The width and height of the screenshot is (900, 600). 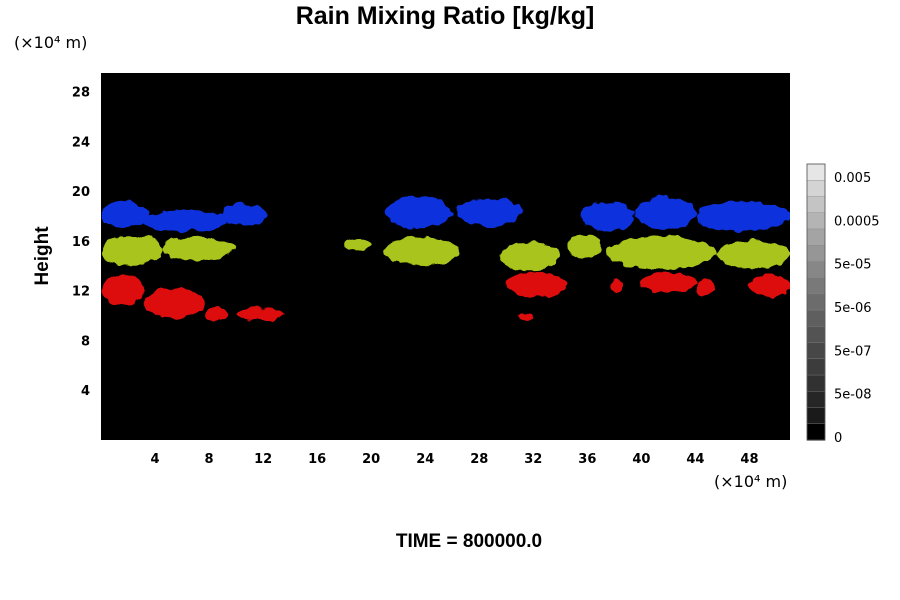 I want to click on x-ticks: 4 8 12 16 20 24 28 32 36 40 44 48, so click(x=455, y=459).